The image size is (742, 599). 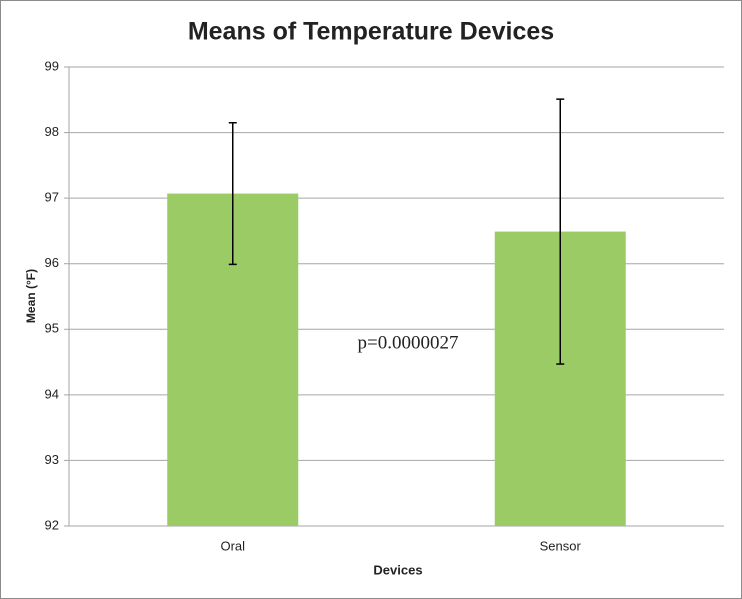 I want to click on y-tick-label: 98, so click(x=52, y=131).